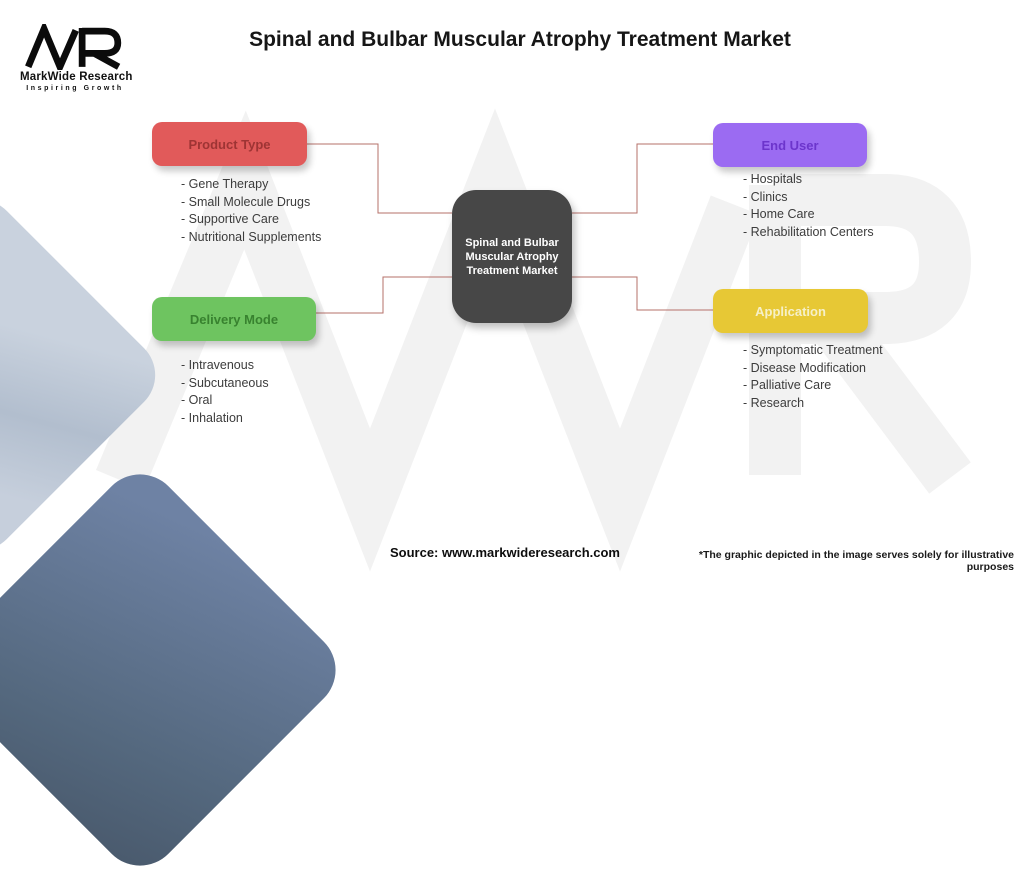 The image size is (1024, 882). Describe the element at coordinates (73, 47) in the screenshot. I see `mwr-logo-icon` at that location.